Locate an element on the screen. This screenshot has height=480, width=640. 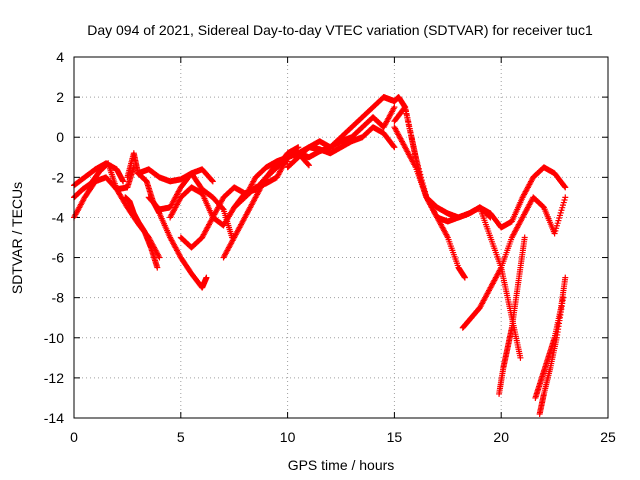
y-tick-label: 0 is located at coordinates (60, 137).